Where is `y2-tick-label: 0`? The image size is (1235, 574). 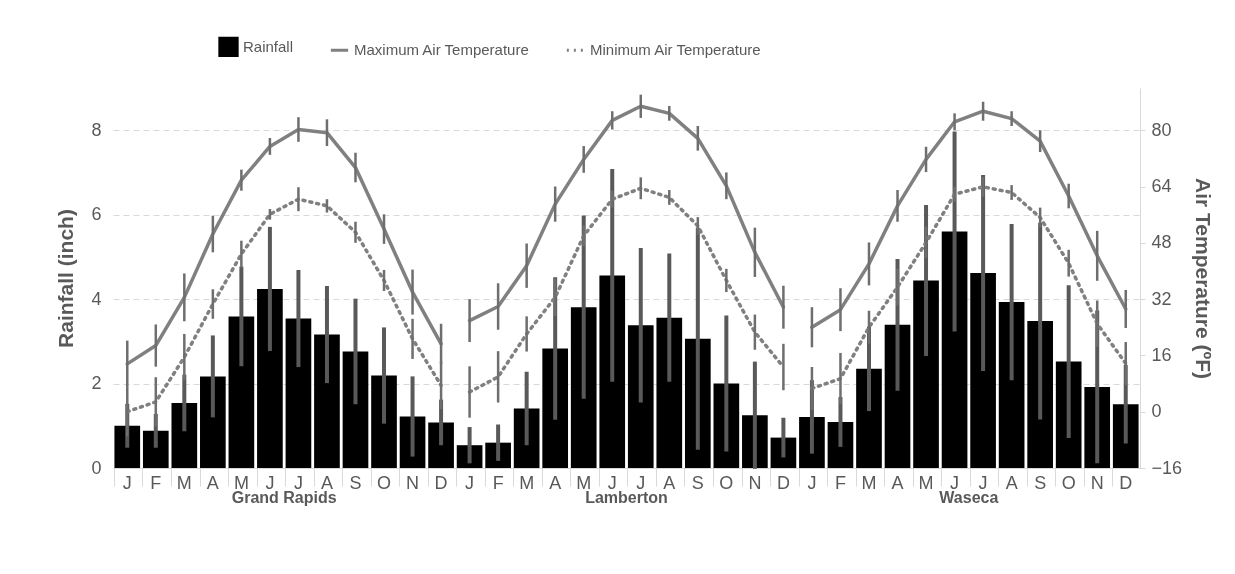 y2-tick-label: 0 is located at coordinates (1156, 411).